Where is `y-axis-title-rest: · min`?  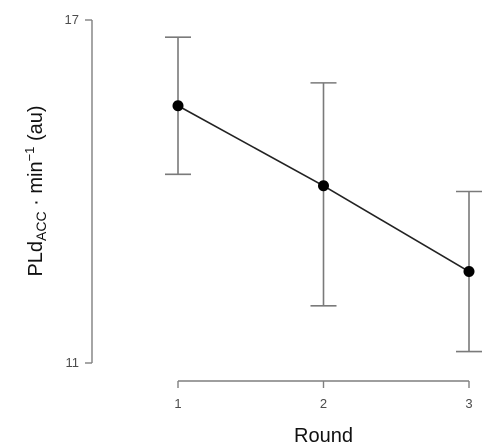 y-axis-title-rest: · min is located at coordinates (36, 186).